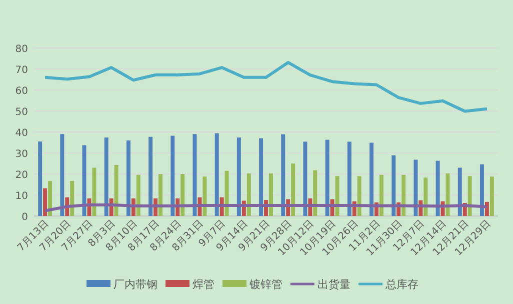  Describe the element at coordinates (25, 217) in the screenshot. I see `y-tick-label: 0` at that location.